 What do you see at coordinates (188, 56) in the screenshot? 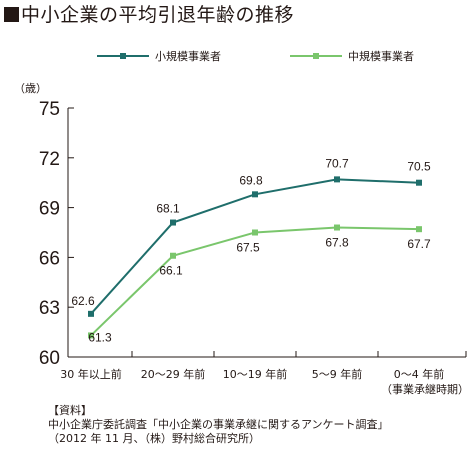
I see `legend-label-0: 小規模事業者` at bounding box center [188, 56].